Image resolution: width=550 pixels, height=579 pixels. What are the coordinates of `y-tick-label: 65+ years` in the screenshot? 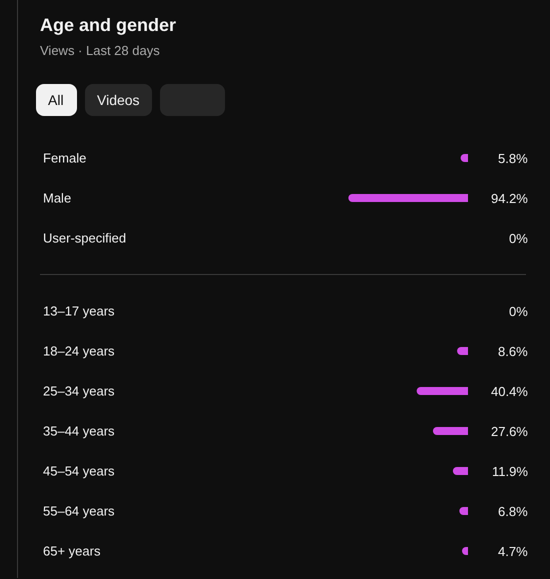 It's located at (72, 551).